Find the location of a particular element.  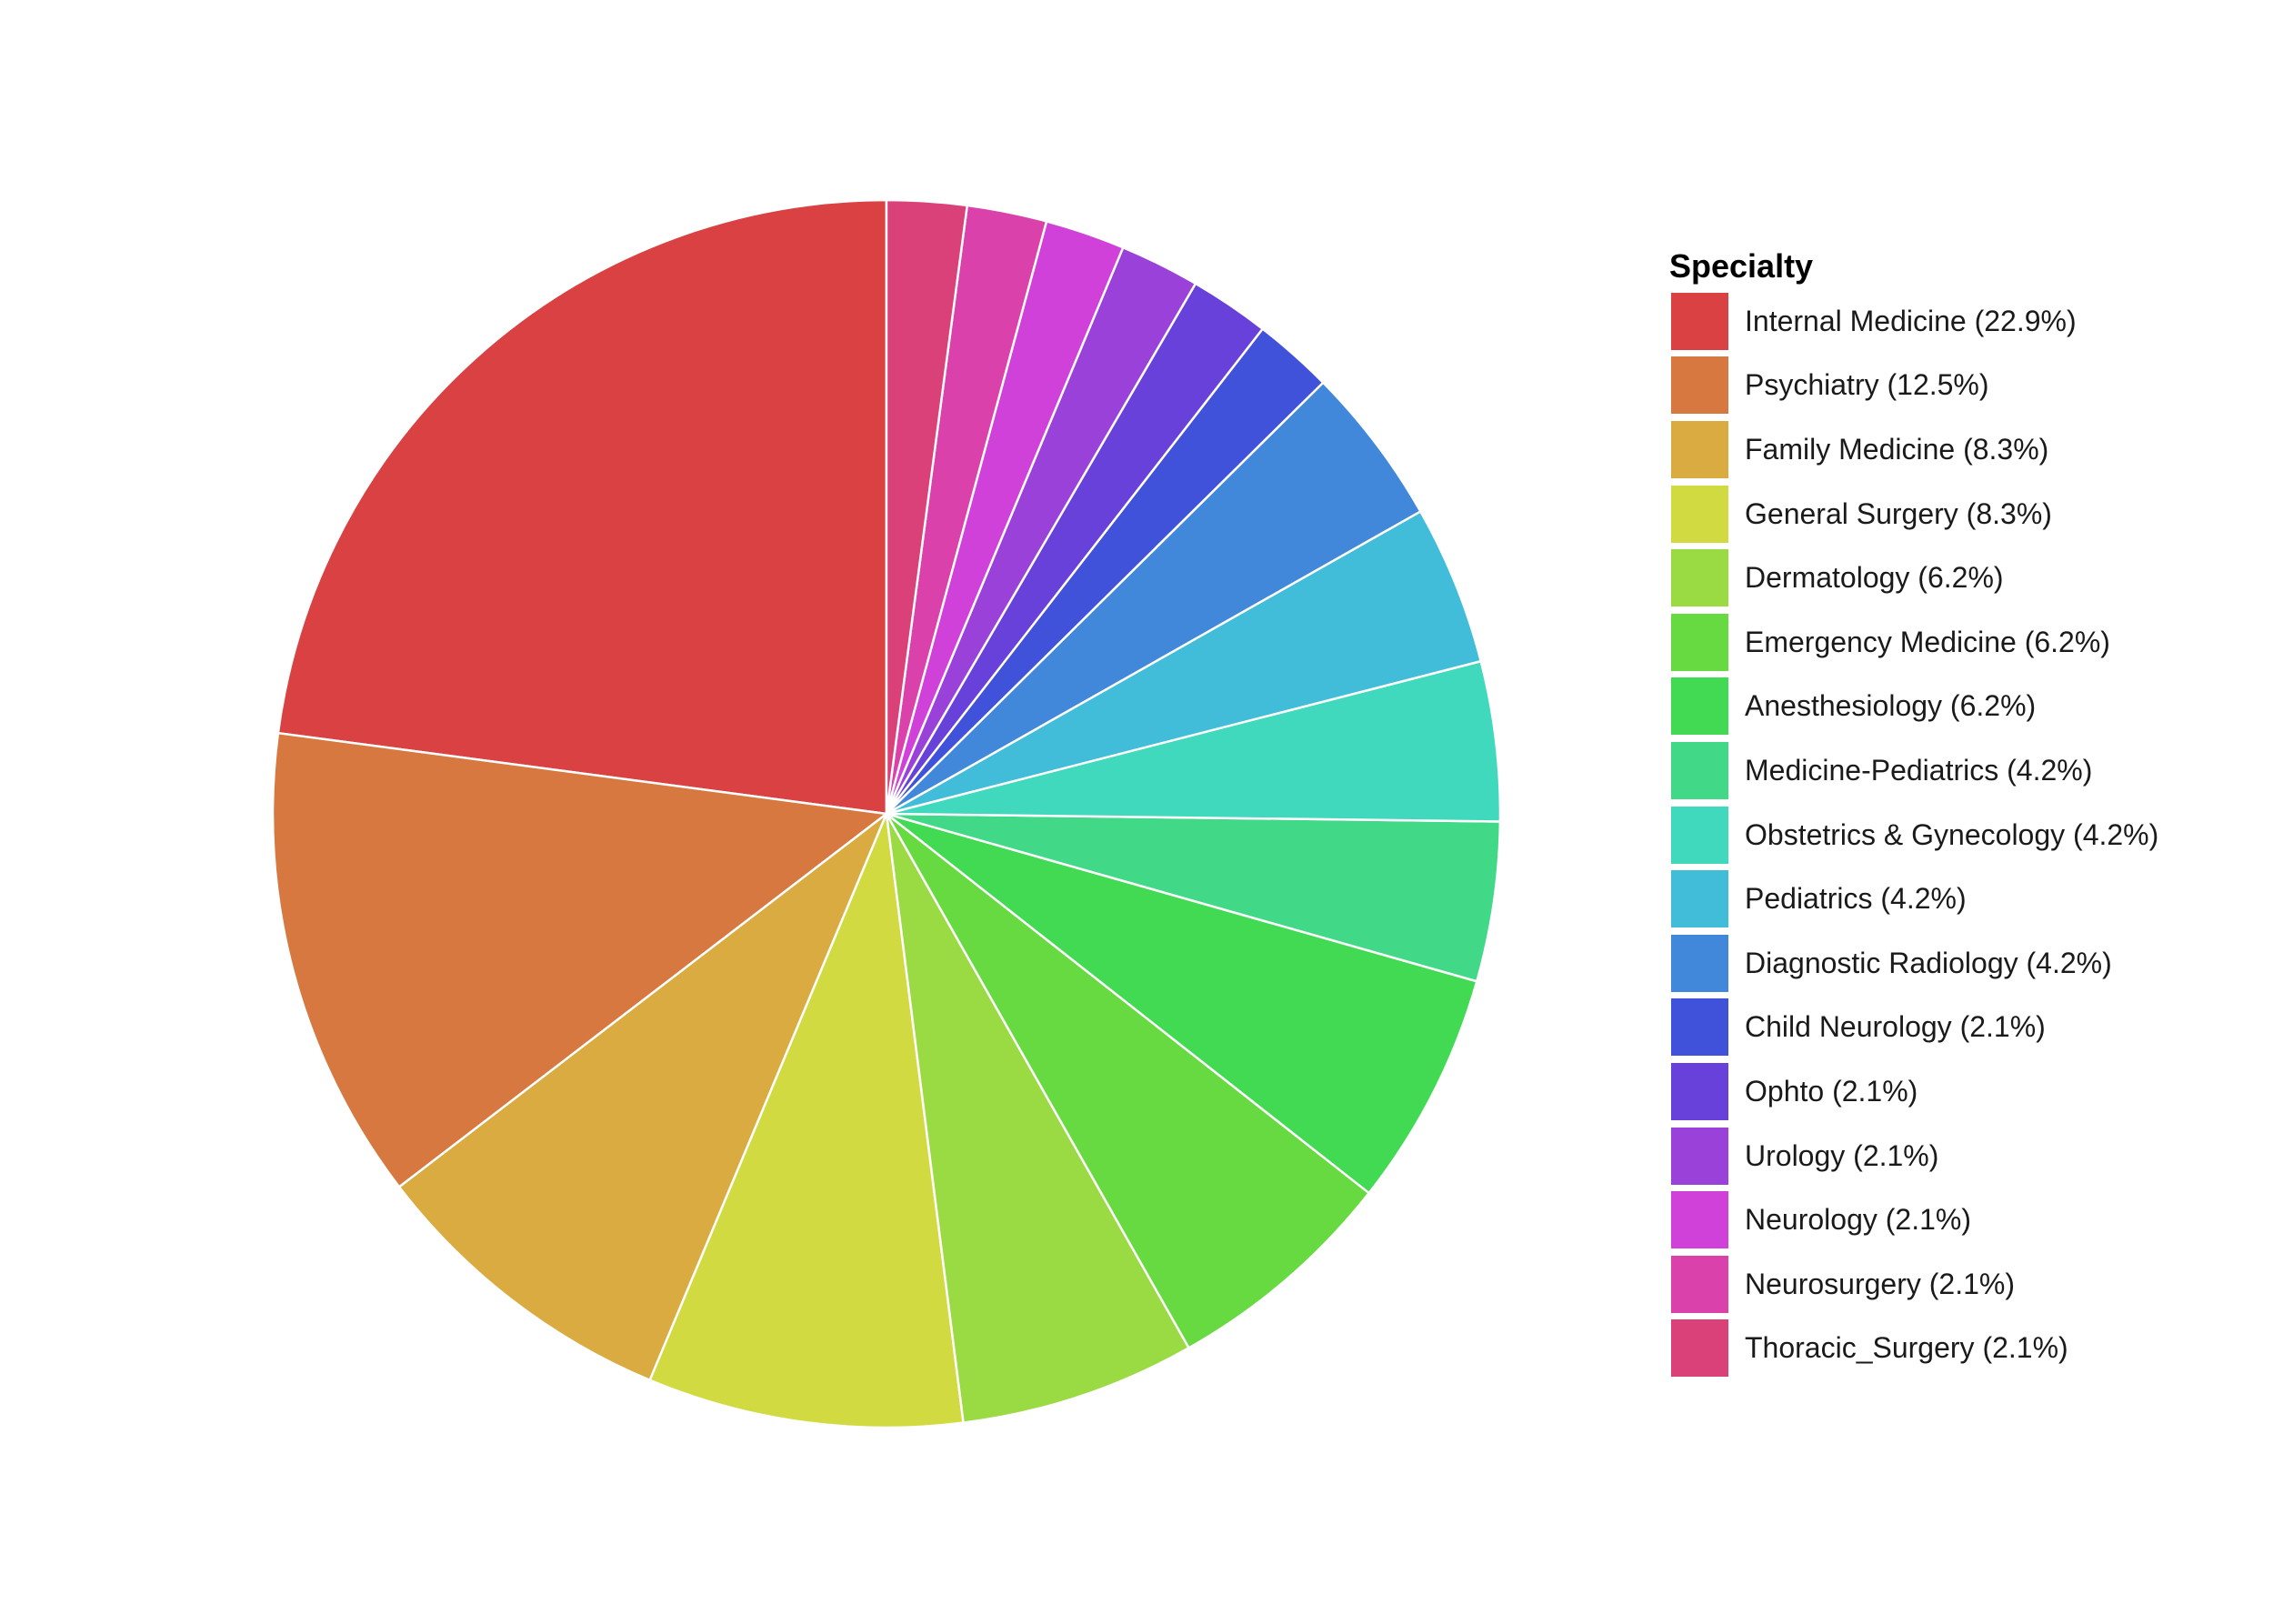

legend-item: Family Medicine (8.3%) is located at coordinates (1913, 449).